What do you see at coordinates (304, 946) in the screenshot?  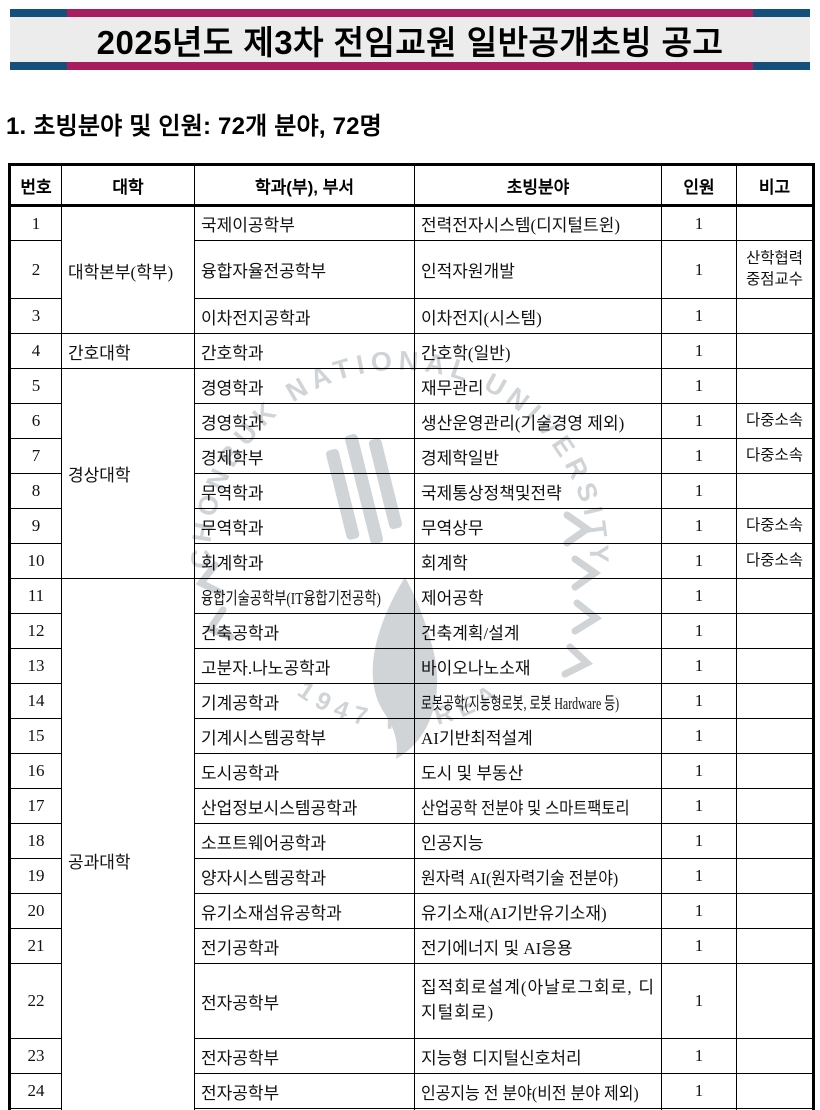 I see `cell-dept: 전기공학과` at bounding box center [304, 946].